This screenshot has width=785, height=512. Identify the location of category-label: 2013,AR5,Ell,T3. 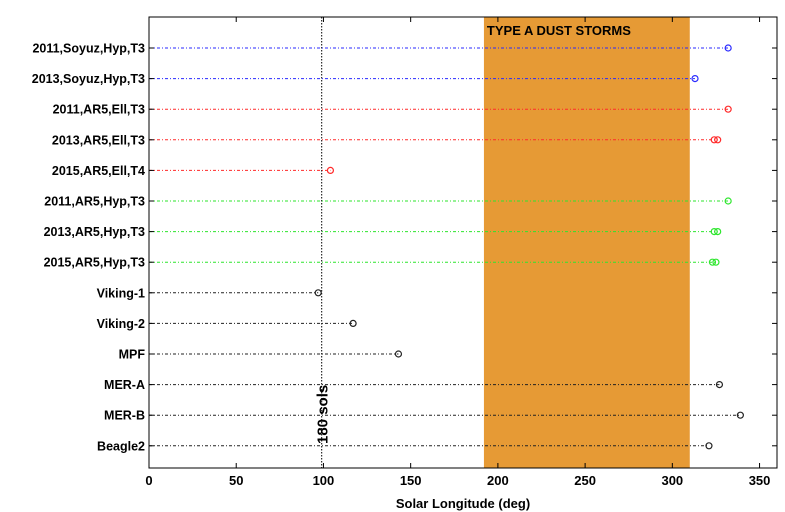
(98, 140).